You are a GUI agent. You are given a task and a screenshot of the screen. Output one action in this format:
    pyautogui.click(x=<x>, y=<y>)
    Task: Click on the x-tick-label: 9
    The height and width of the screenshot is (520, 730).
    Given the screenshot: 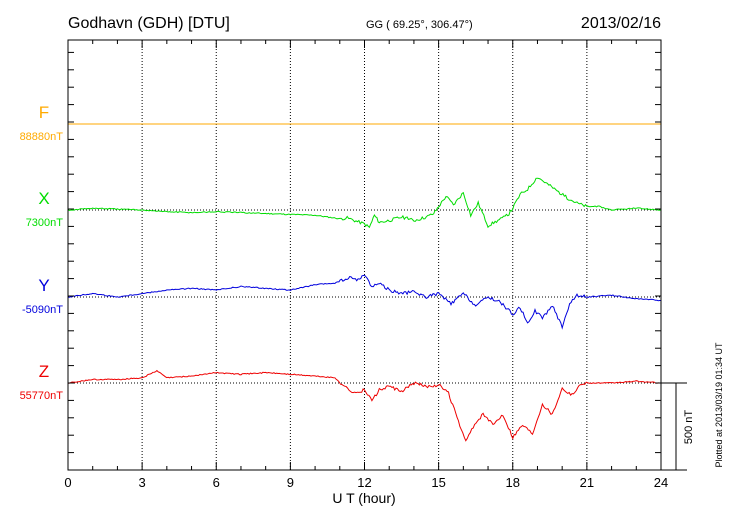 What is the action you would take?
    pyautogui.click(x=290, y=482)
    